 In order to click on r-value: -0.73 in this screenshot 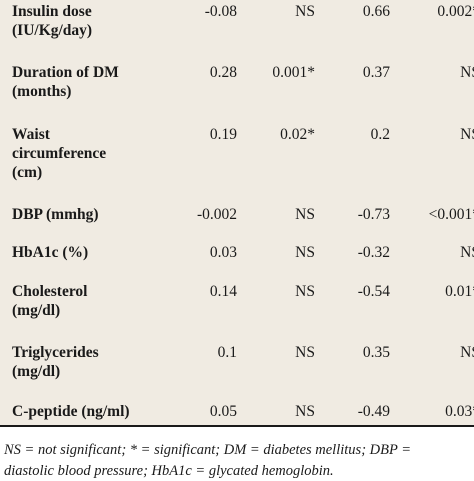, I will do `click(373, 214)`.